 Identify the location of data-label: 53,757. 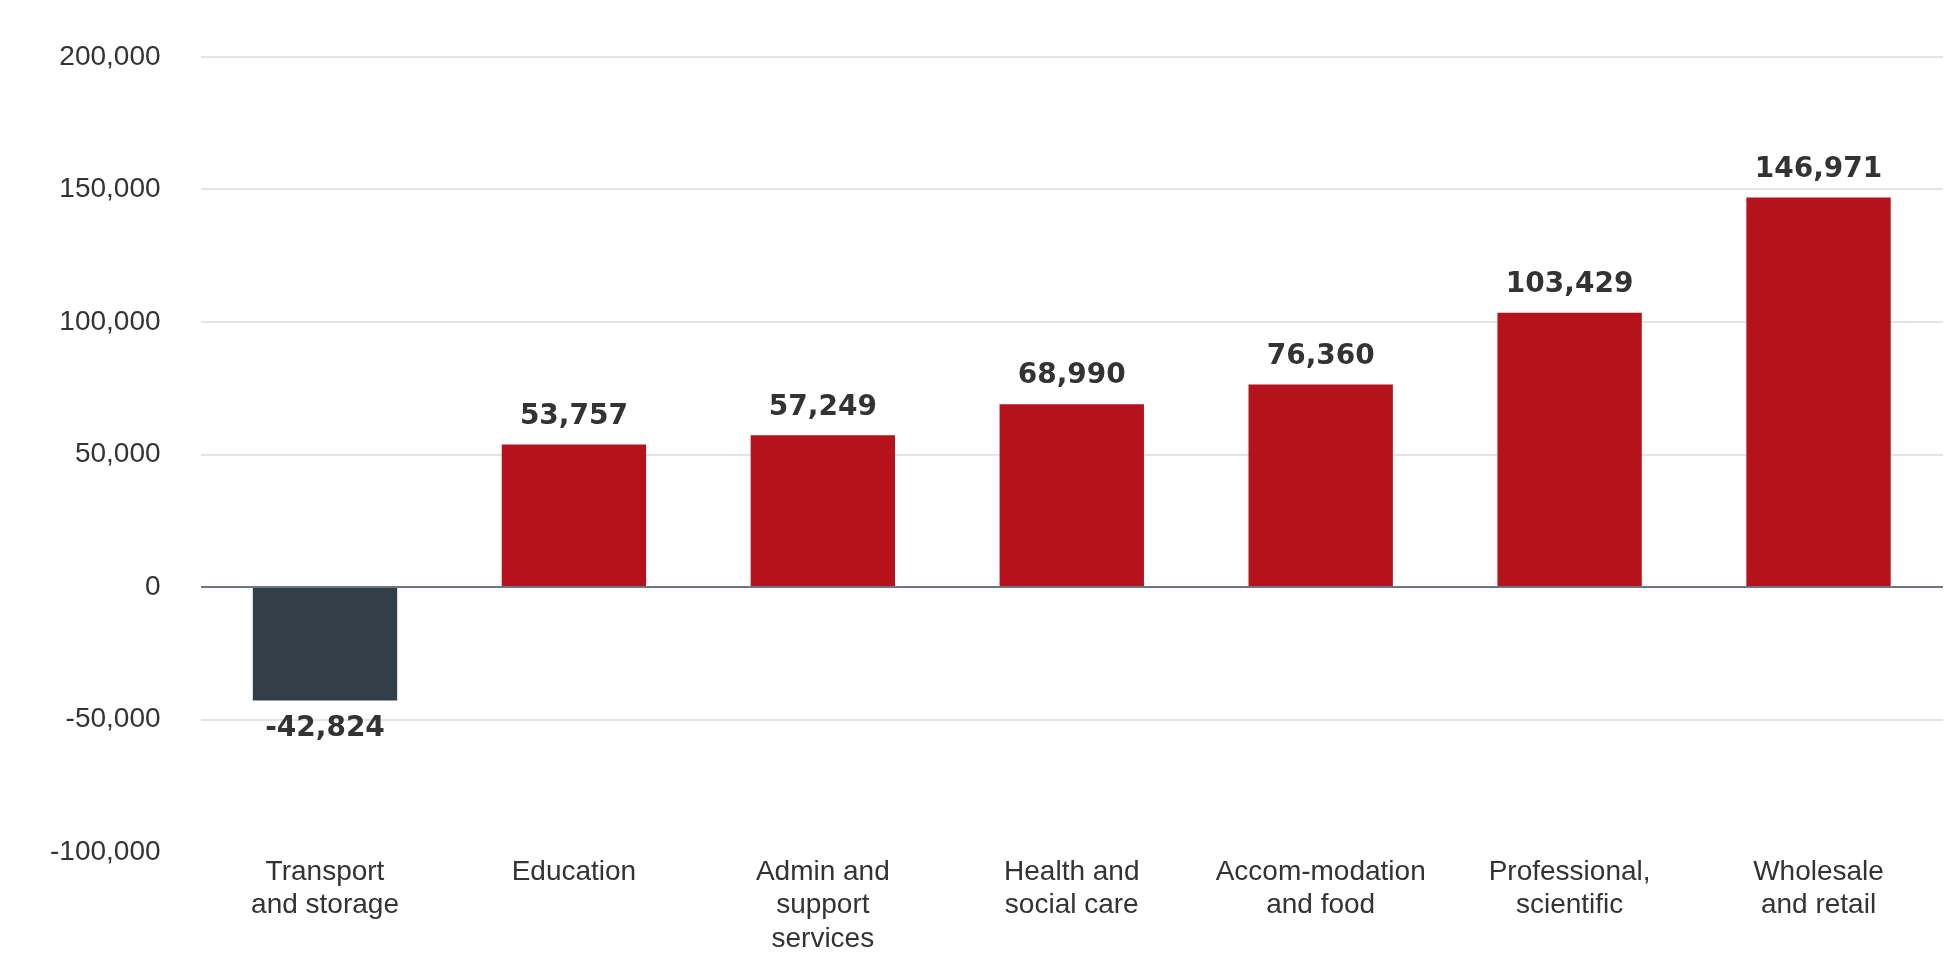
(573, 414).